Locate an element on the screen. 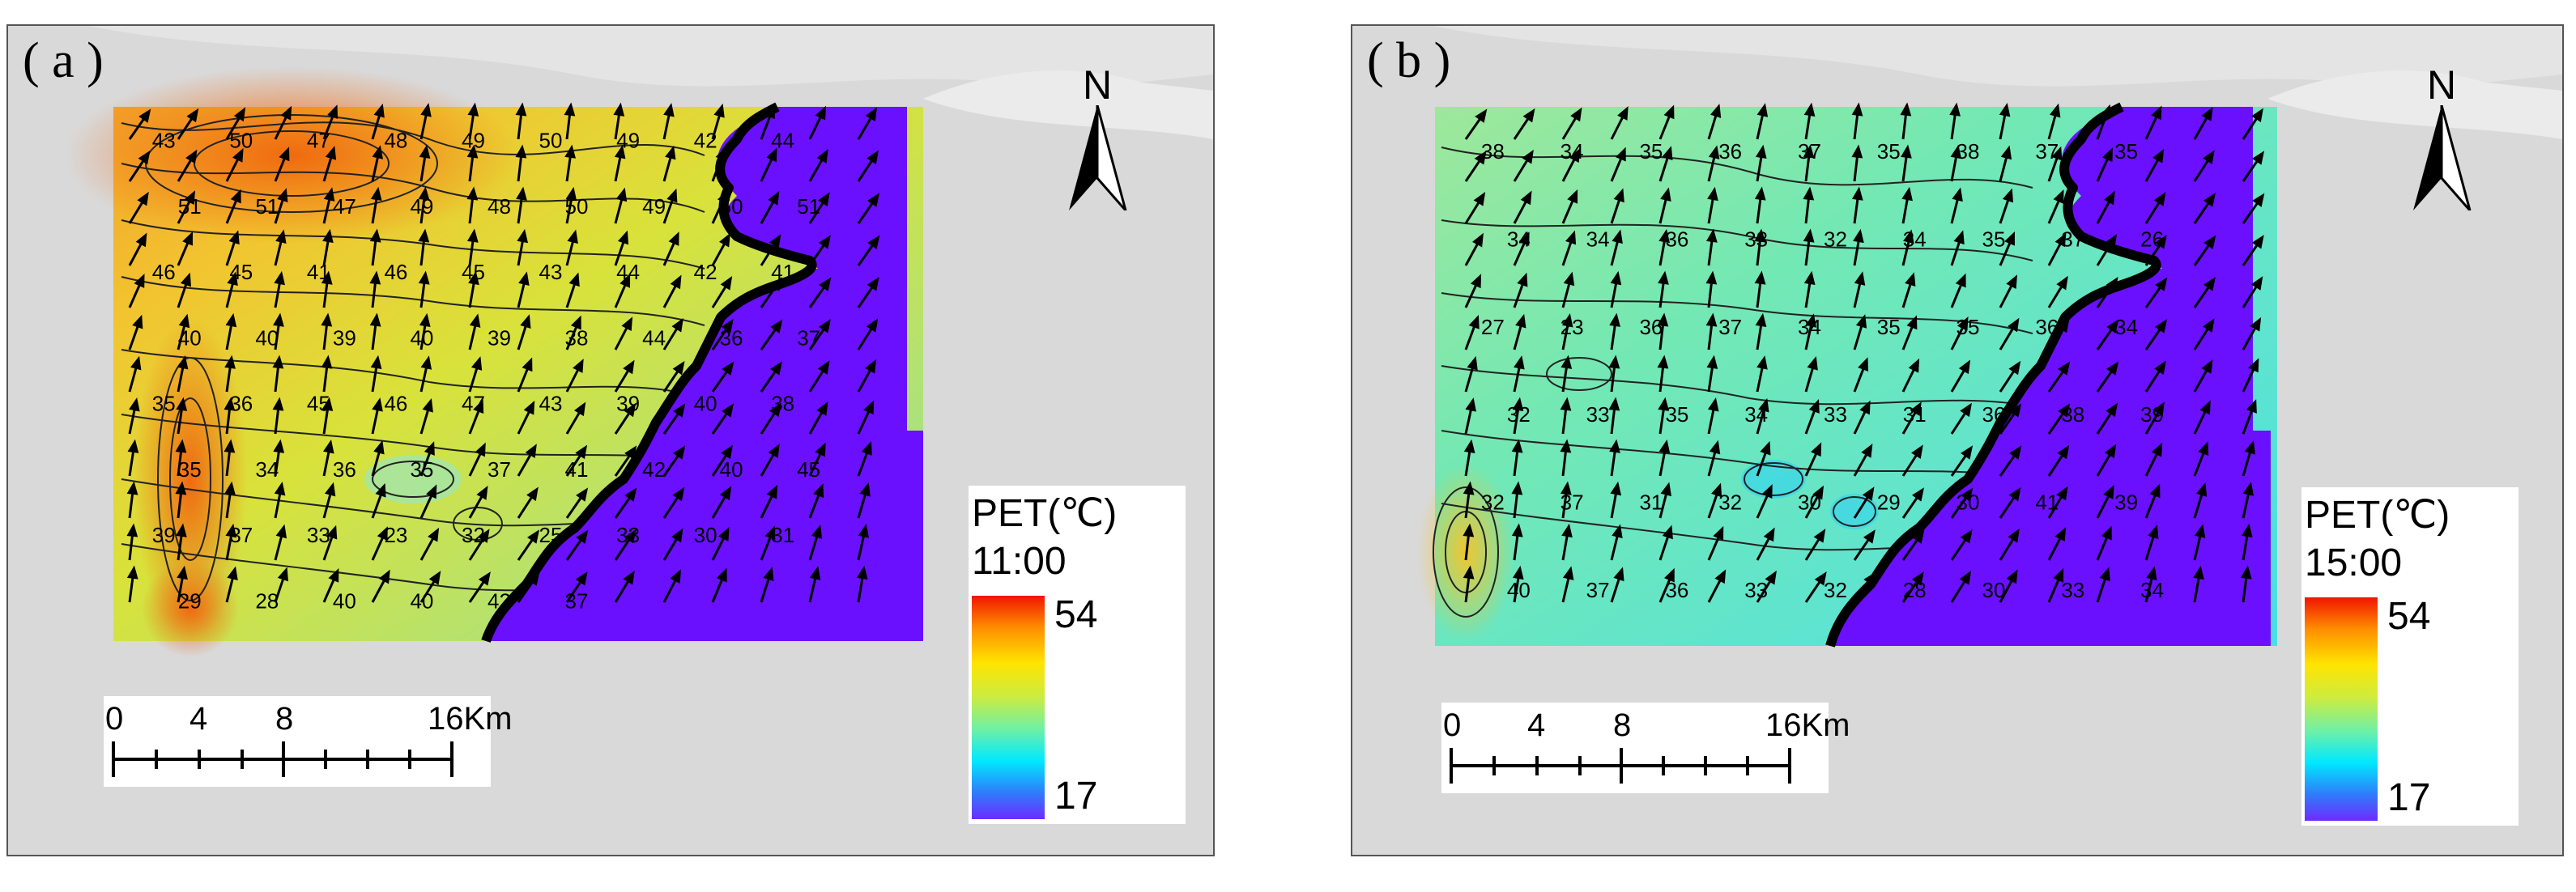 This screenshot has width=2576, height=892. contour-value-label: 30 is located at coordinates (705, 535).